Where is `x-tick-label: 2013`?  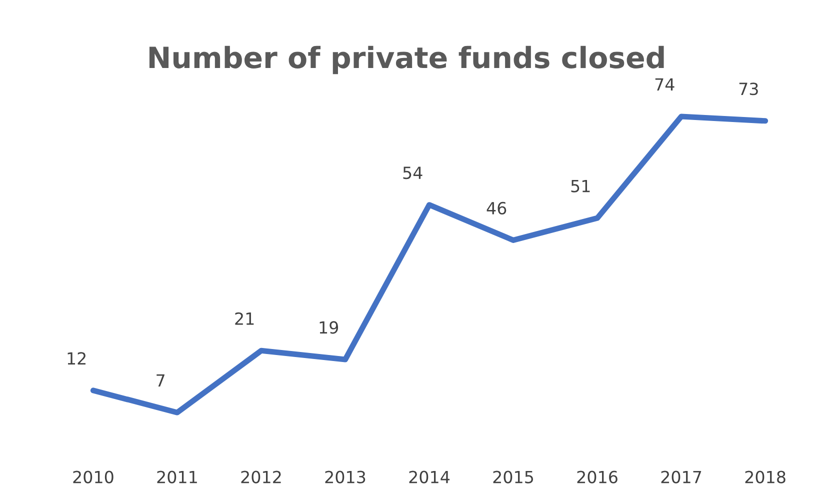 x-tick-label: 2013 is located at coordinates (345, 477).